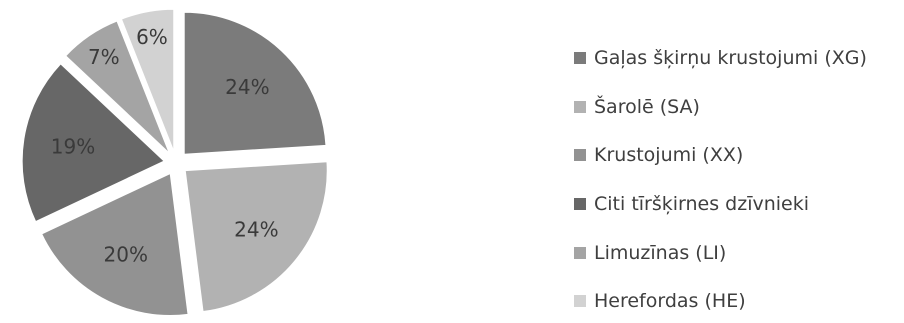  What do you see at coordinates (104, 57) in the screenshot?
I see `slice-data-label: 7%` at bounding box center [104, 57].